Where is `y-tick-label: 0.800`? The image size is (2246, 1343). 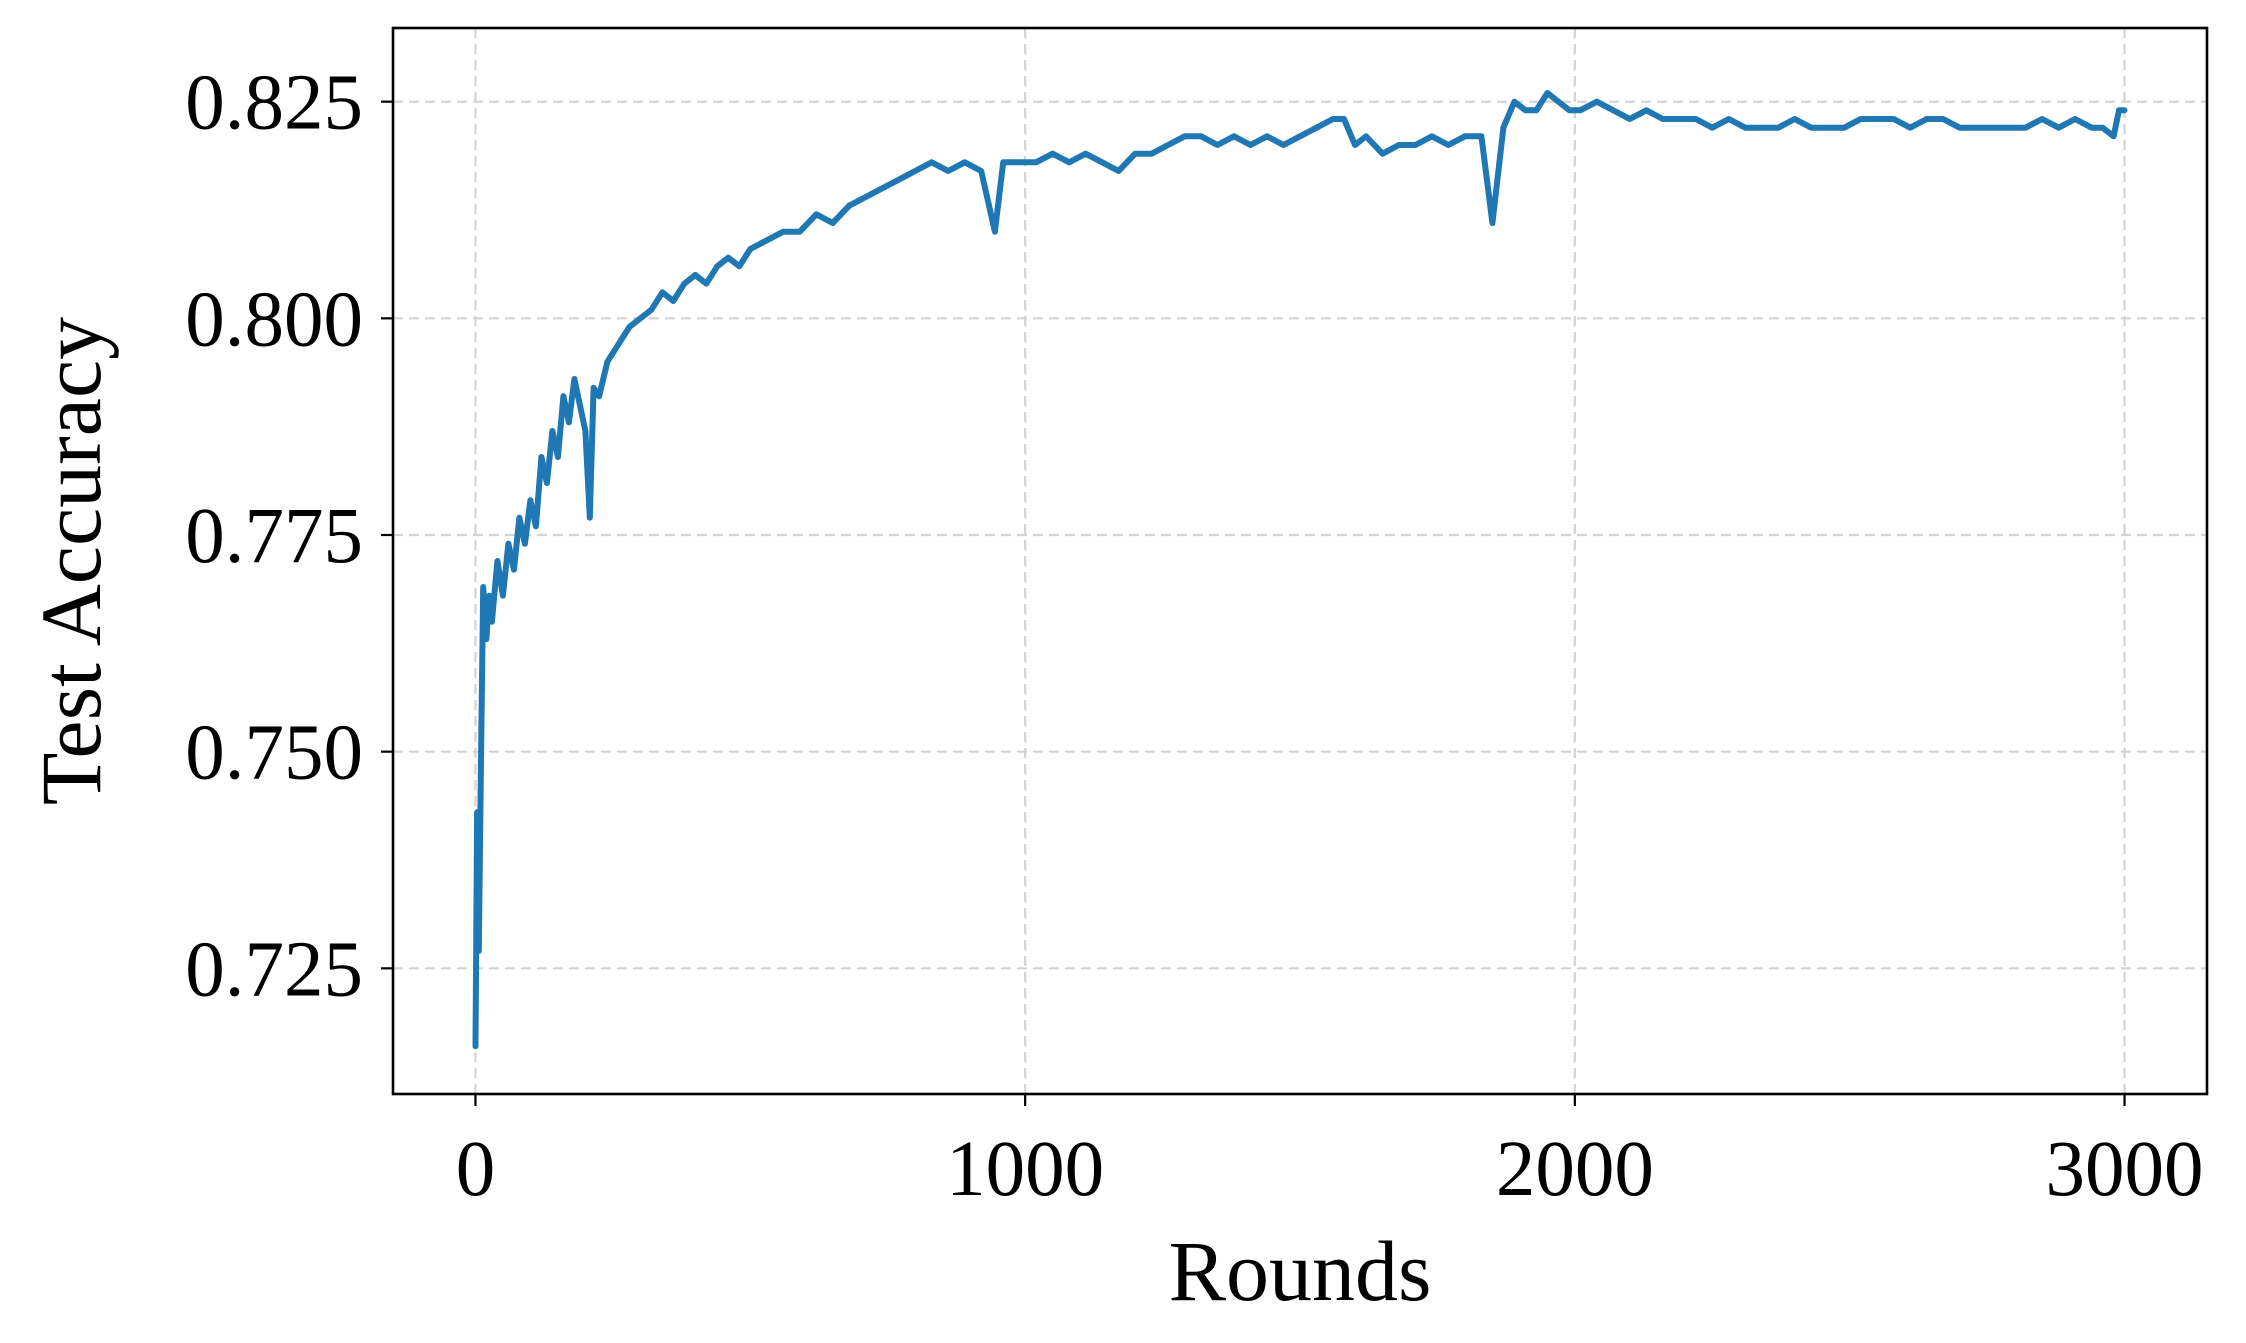 y-tick-label: 0.800 is located at coordinates (274, 319).